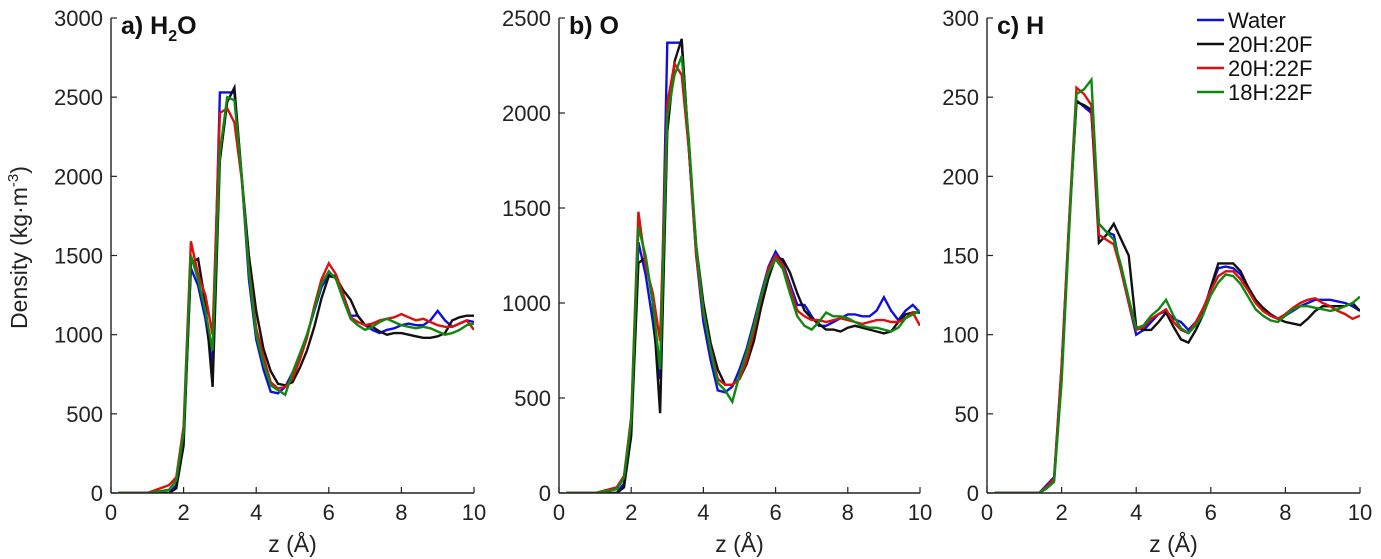 The width and height of the screenshot is (1381, 559). I want to click on panel-title: a) H2O, so click(159, 28).